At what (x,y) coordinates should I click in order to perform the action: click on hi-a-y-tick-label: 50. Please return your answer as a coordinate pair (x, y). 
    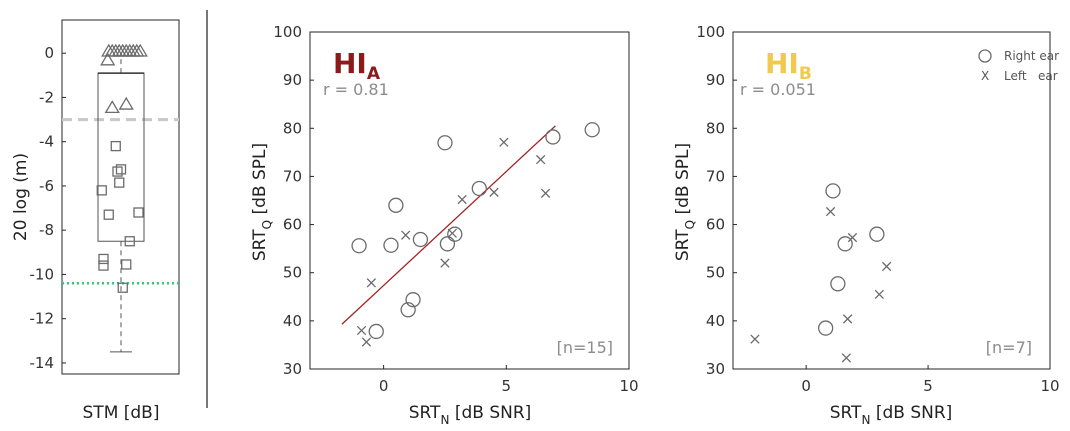
    Looking at the image, I should click on (292, 273).